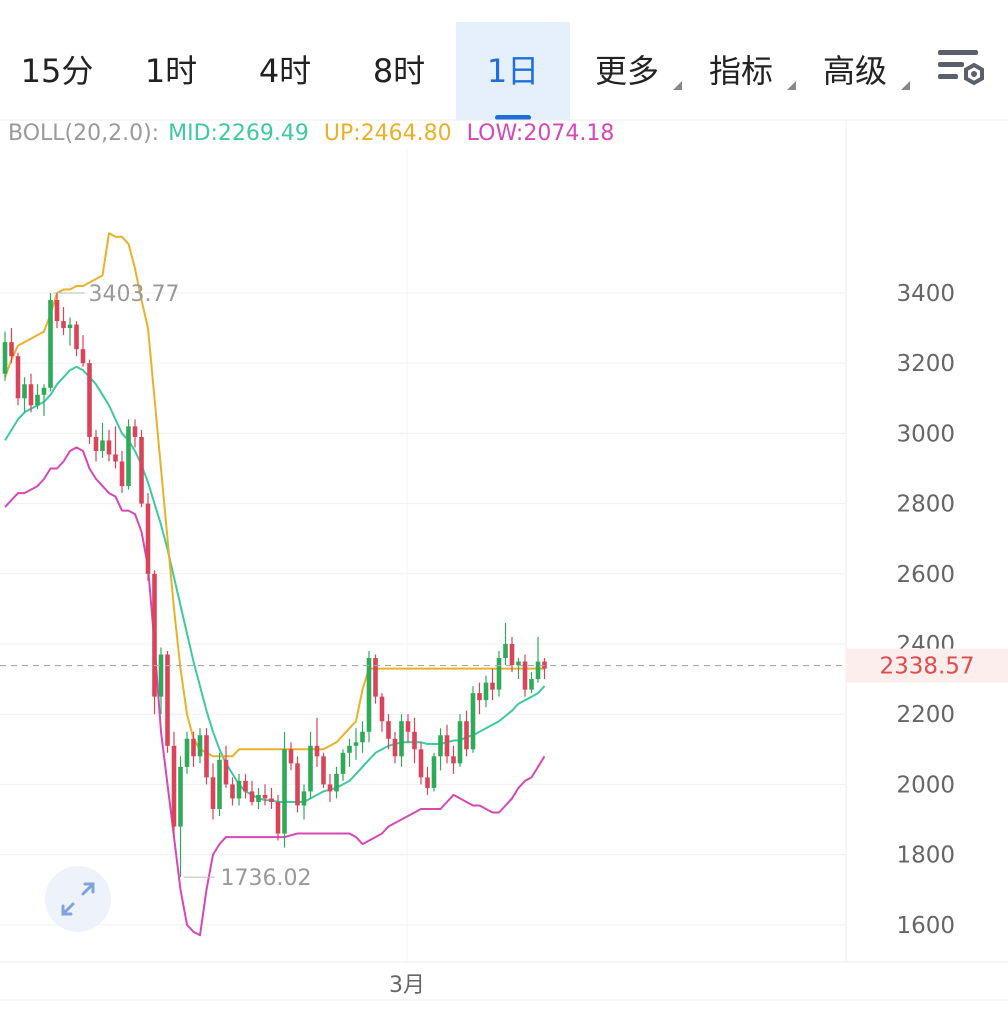 The image size is (1008, 1018). What do you see at coordinates (171, 71) in the screenshot?
I see `tab-1hour: 1时` at bounding box center [171, 71].